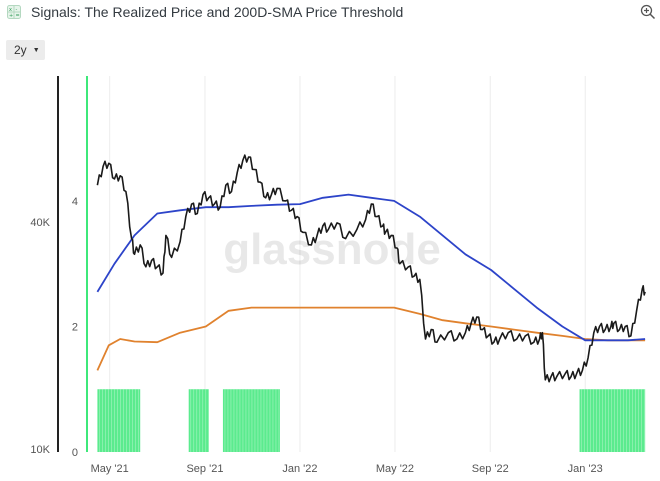 The image size is (660, 481). What do you see at coordinates (14, 12) in the screenshot?
I see `chart-grid-icon: x - + =` at bounding box center [14, 12].